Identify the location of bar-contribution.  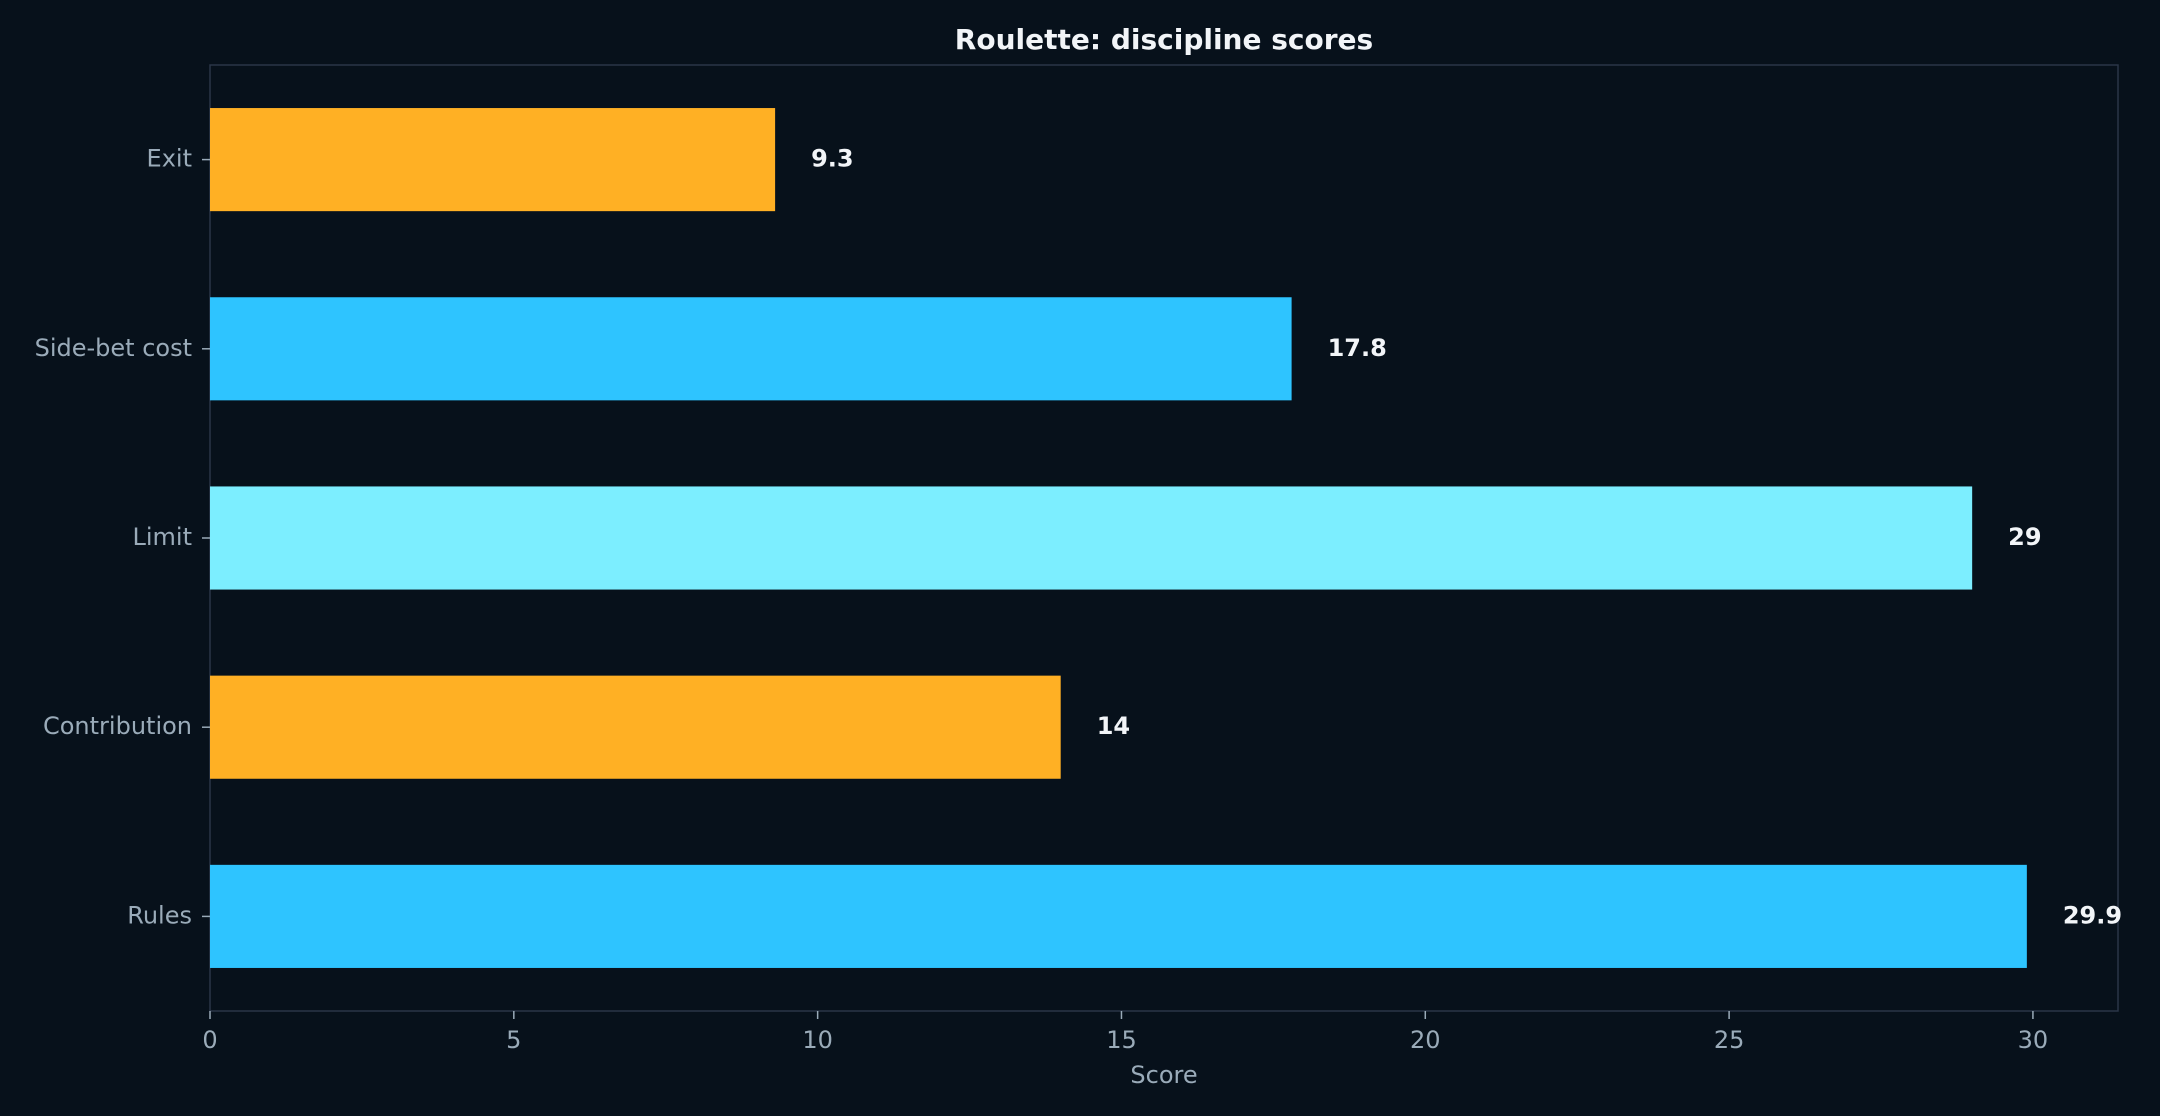
(635, 727).